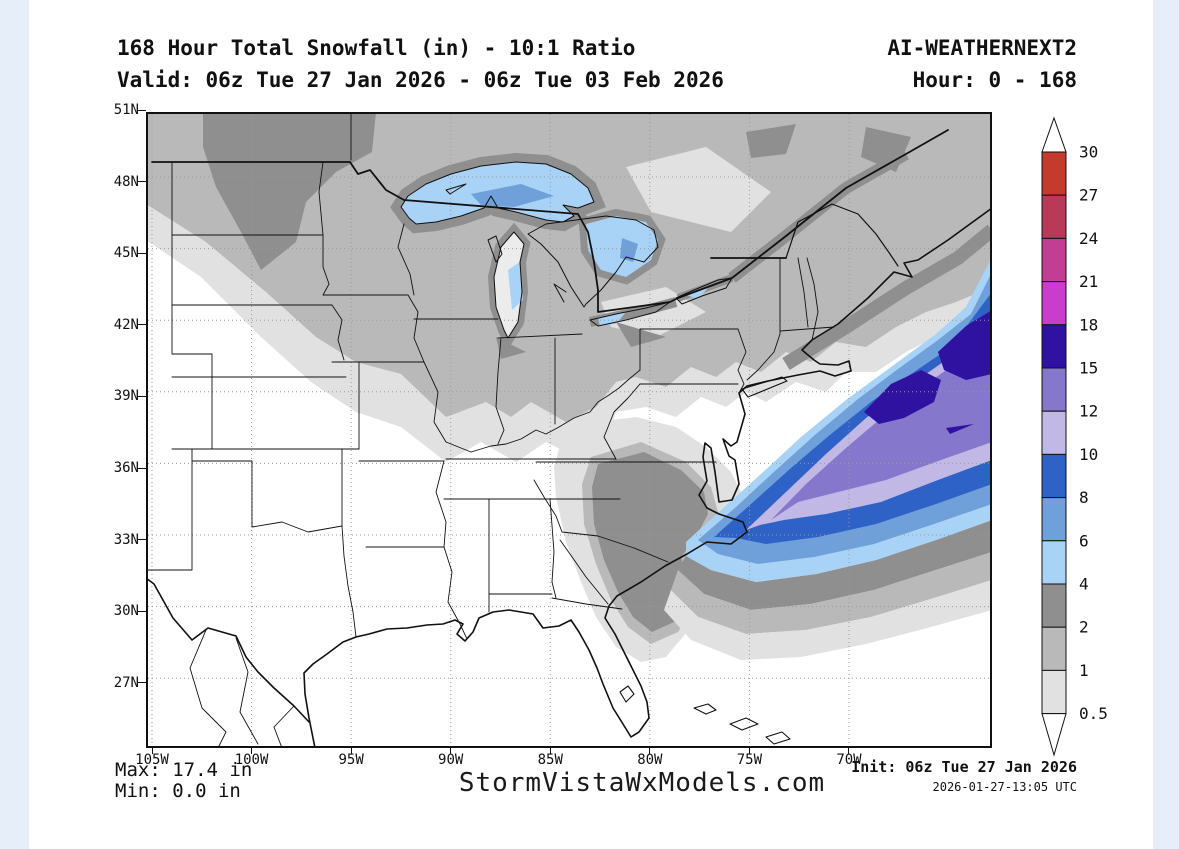 Image resolution: width=1179 pixels, height=849 pixels. What do you see at coordinates (1005, 787) in the screenshot?
I see `generated-time: 2026-01-27-13:05 UTC` at bounding box center [1005, 787].